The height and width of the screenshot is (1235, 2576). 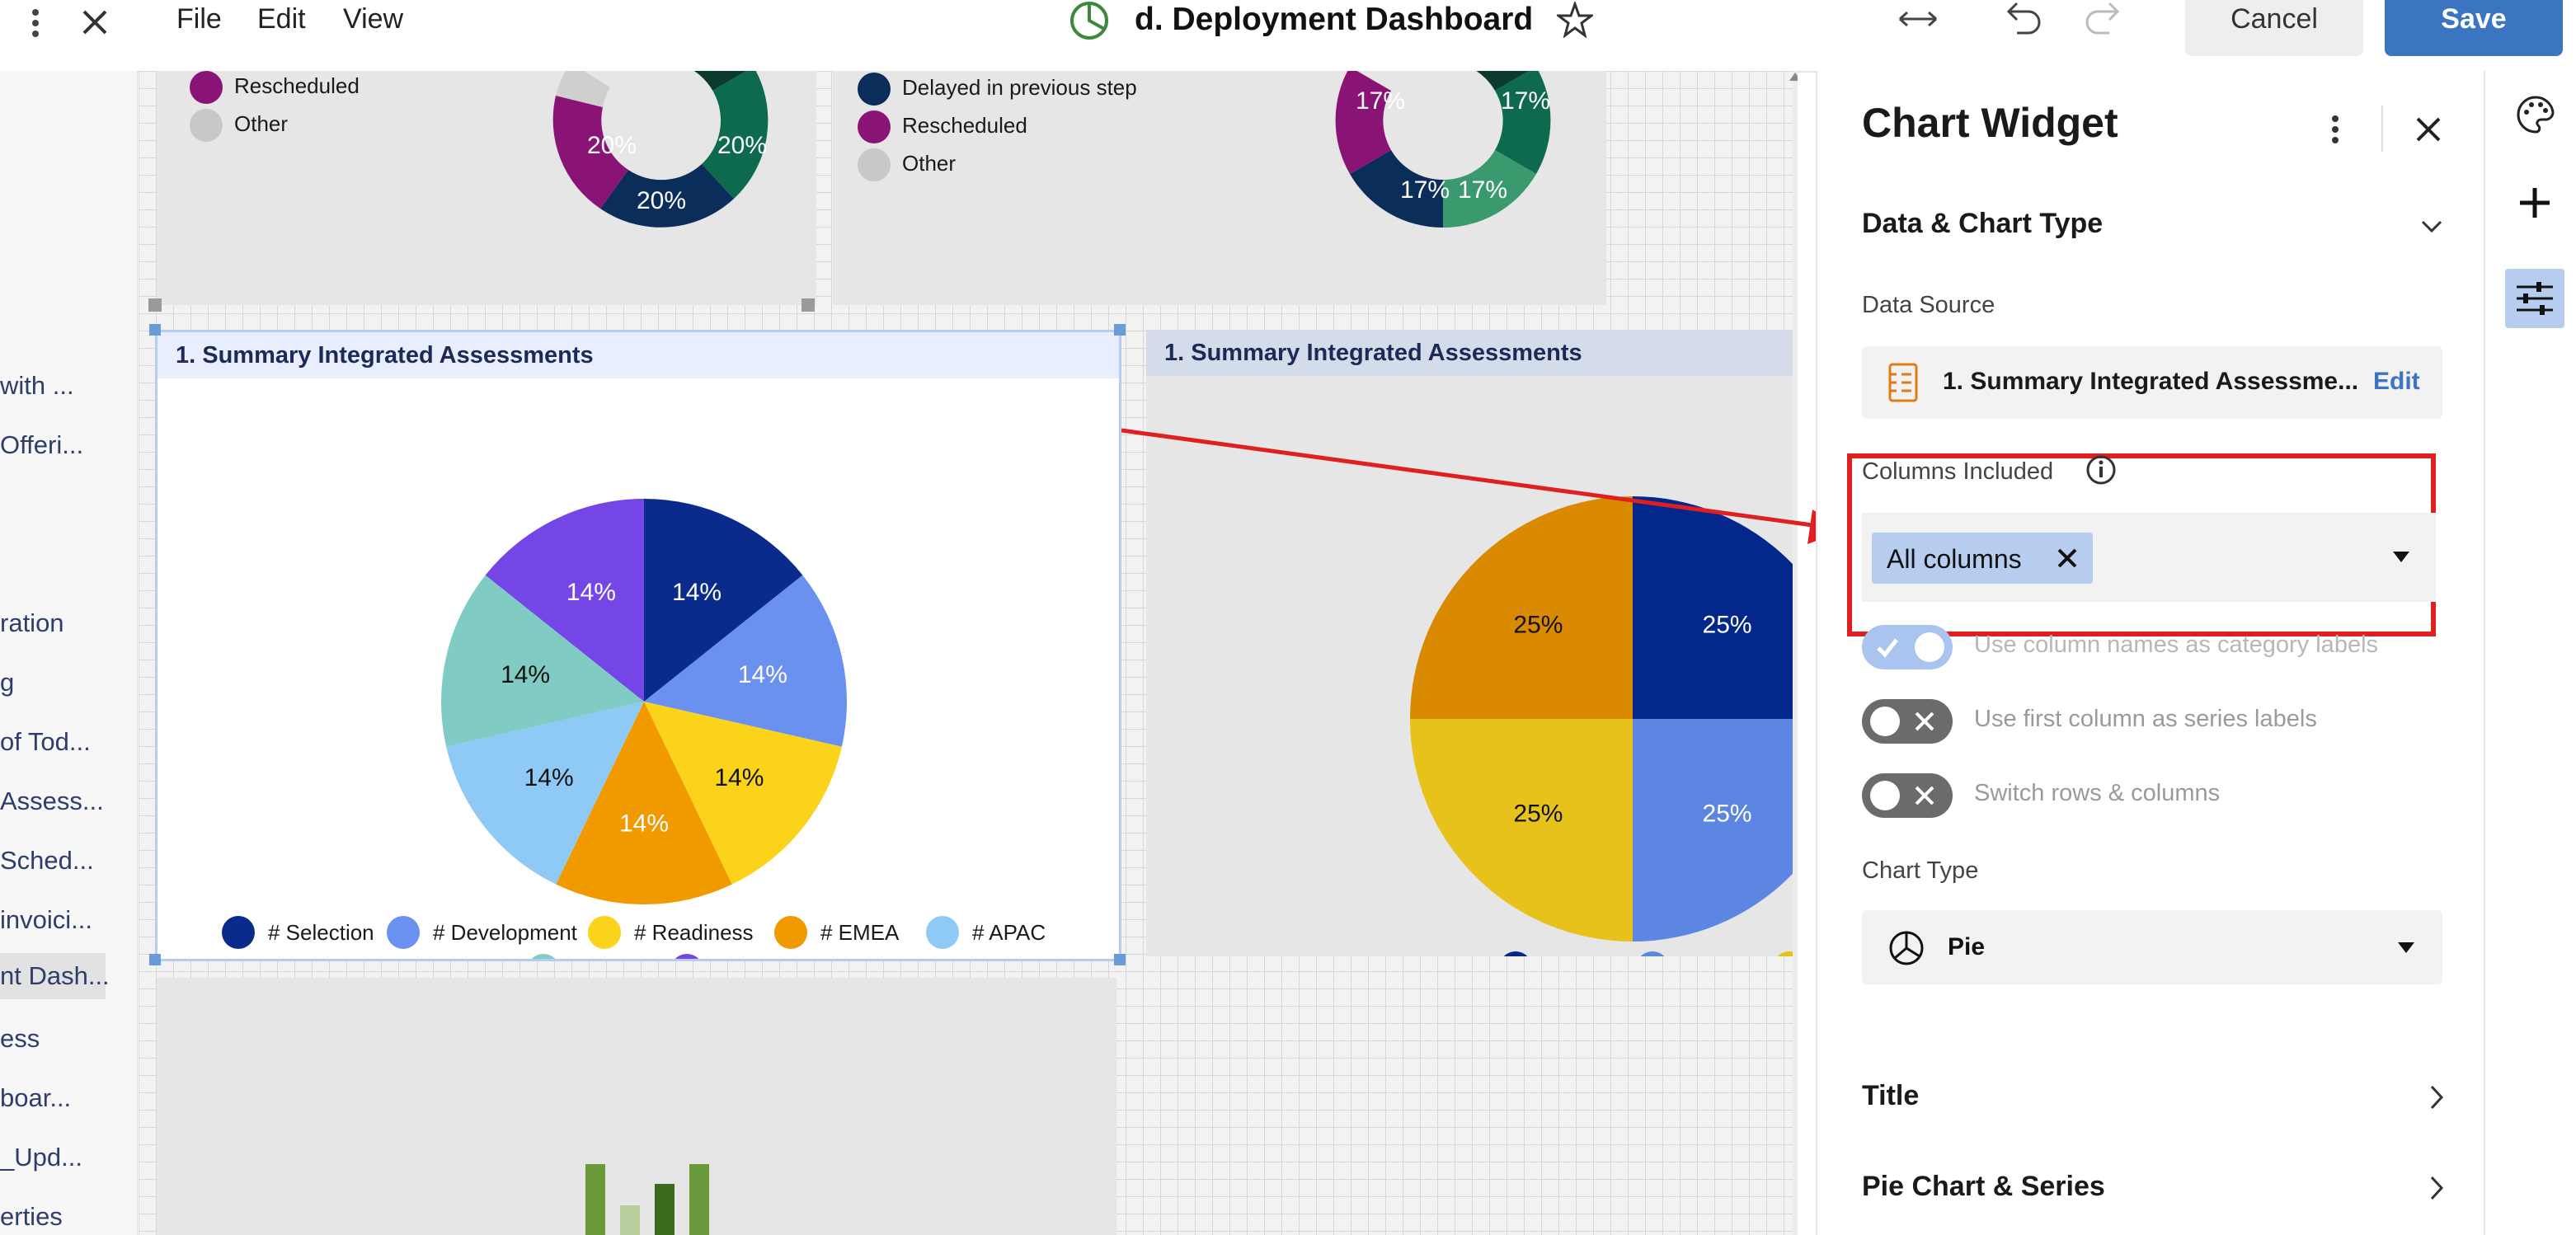 I want to click on widget-card: Rescheduled Other 20% 20% 20%, so click(x=486, y=188).